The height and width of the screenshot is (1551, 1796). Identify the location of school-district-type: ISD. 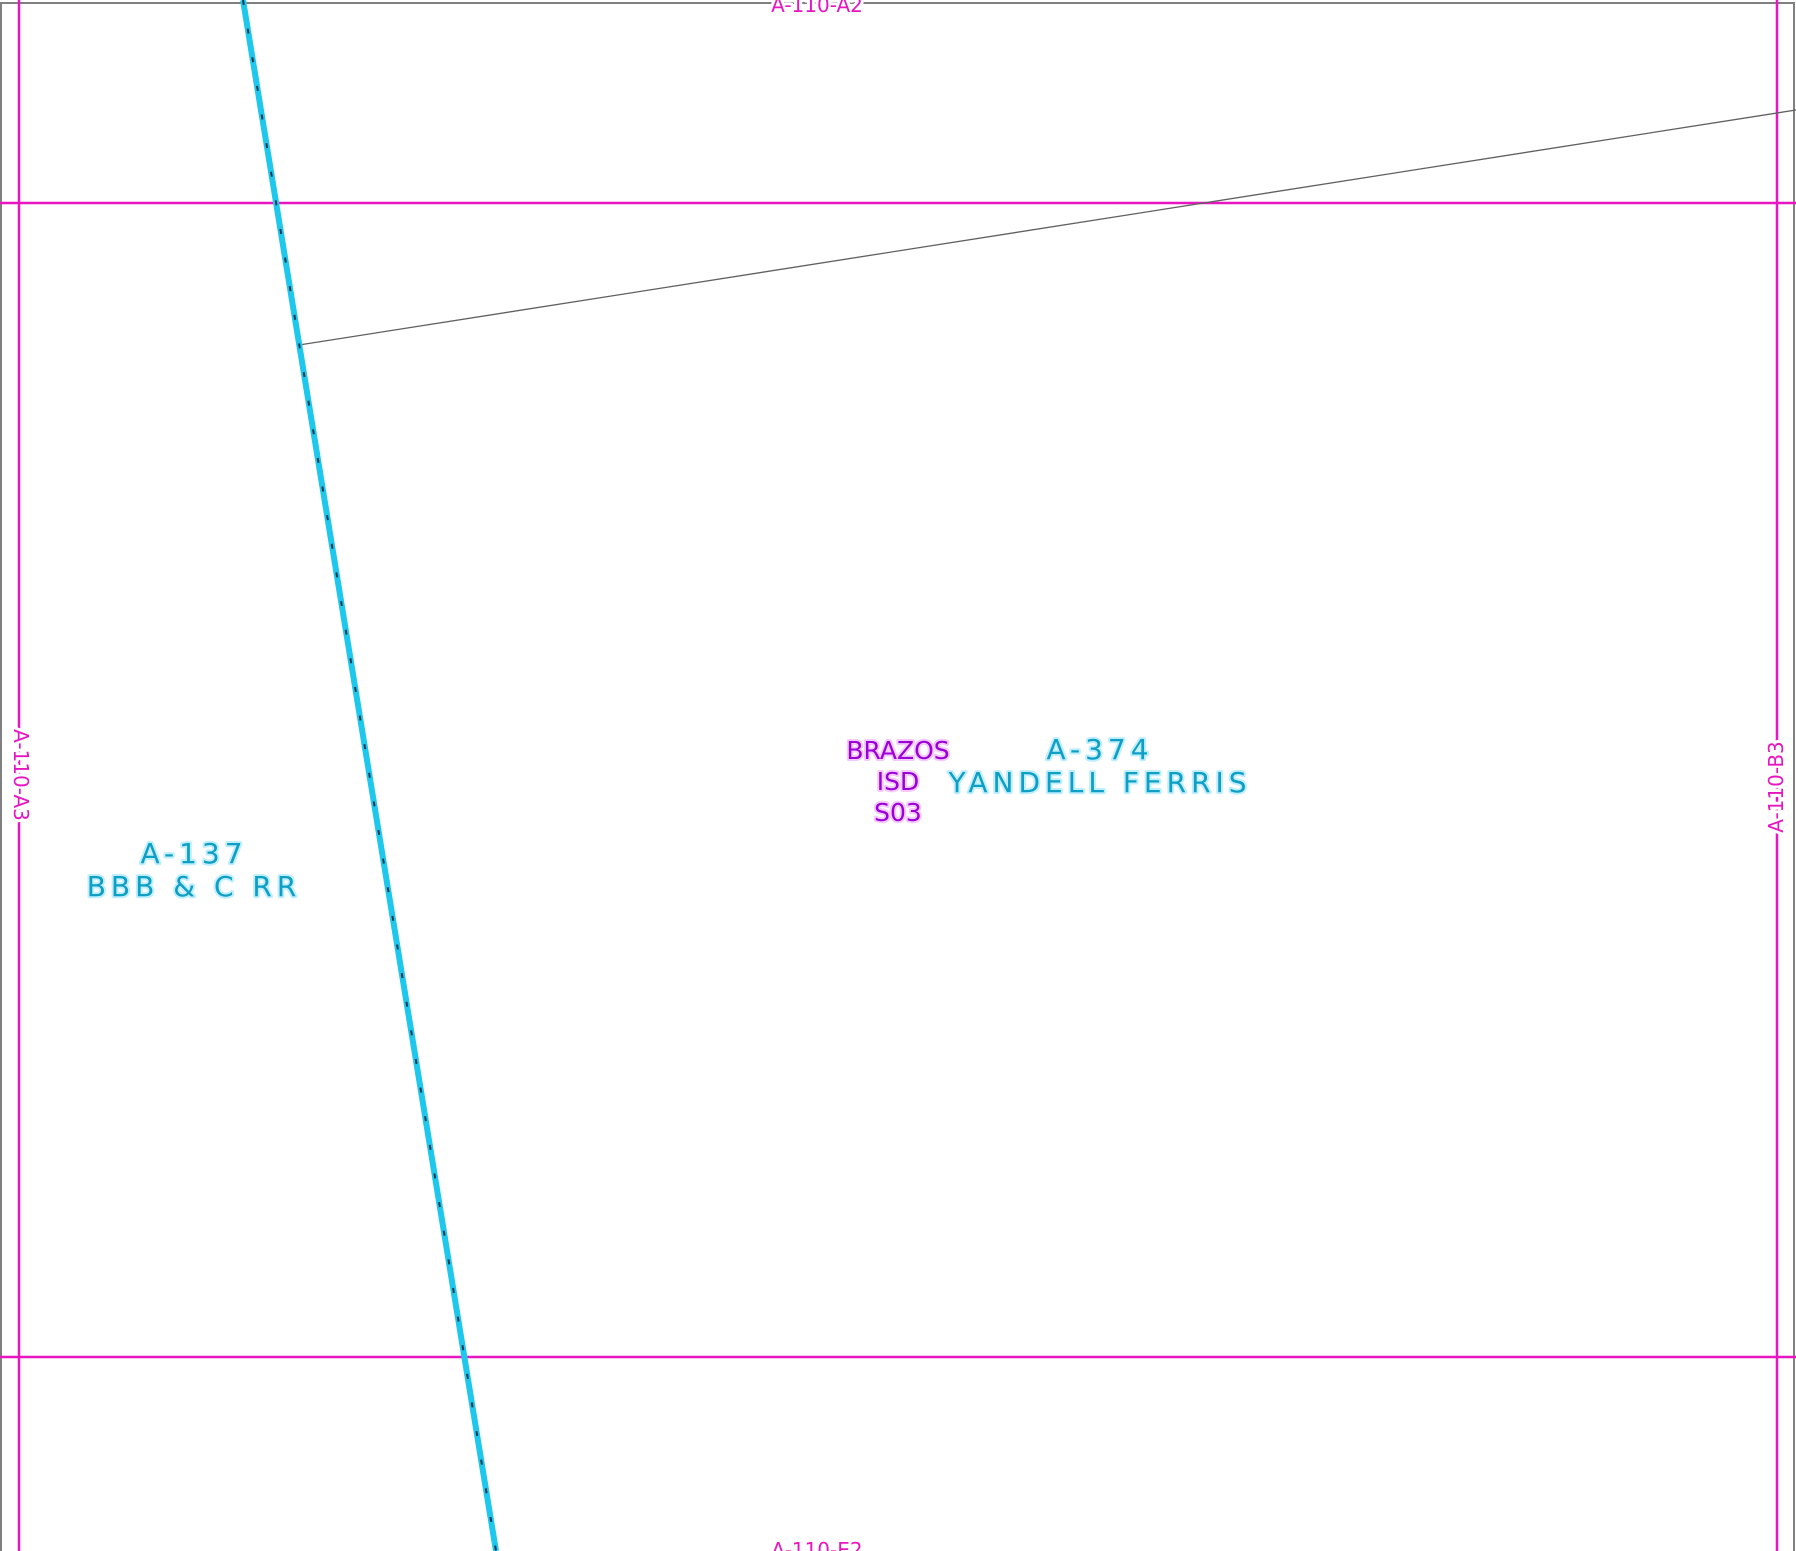
(898, 781).